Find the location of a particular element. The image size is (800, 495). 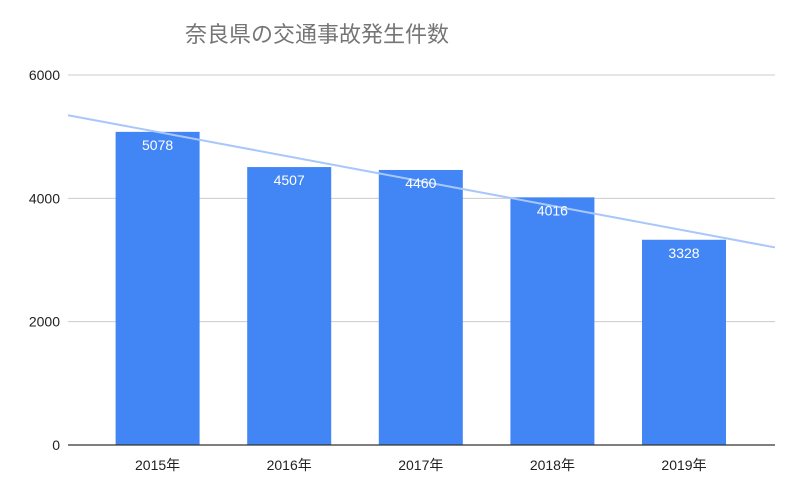

x-tick-label: 2015年 is located at coordinates (157, 465).